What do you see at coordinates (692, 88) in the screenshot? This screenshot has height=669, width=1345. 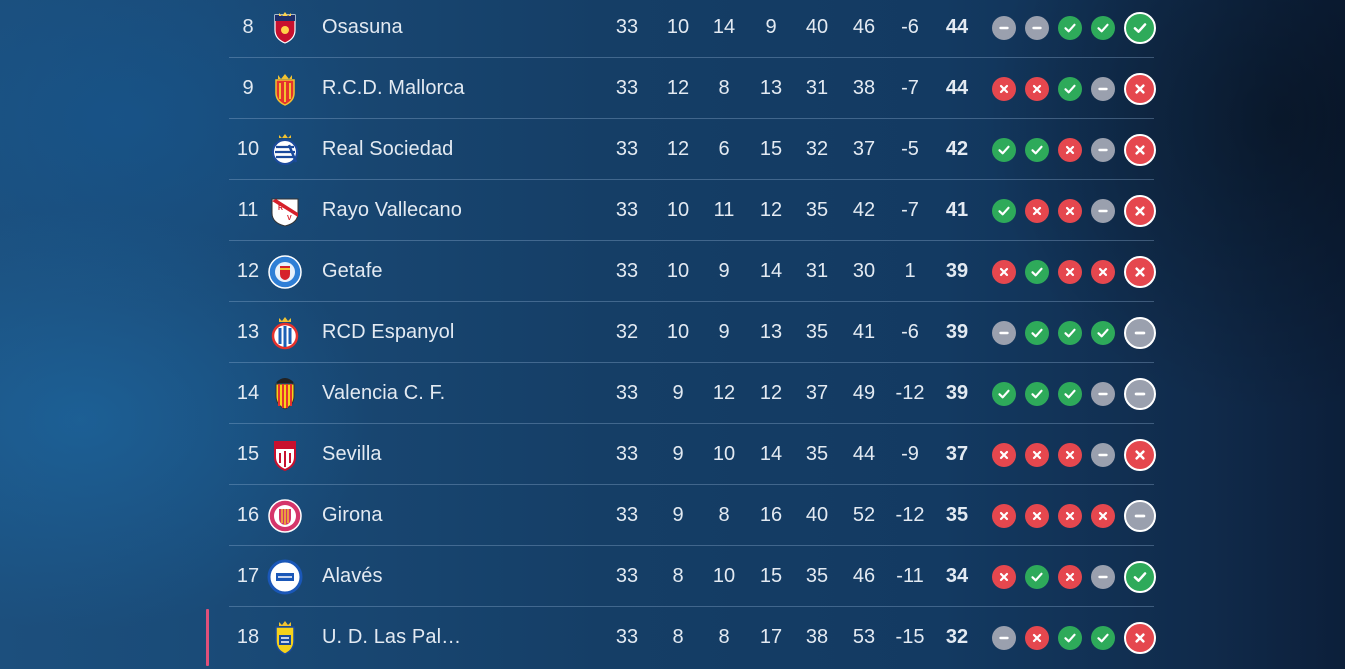 I see `standings-row: 9 R.C.D. Mallorca 33 12 8 13 31 38 -7 44` at bounding box center [692, 88].